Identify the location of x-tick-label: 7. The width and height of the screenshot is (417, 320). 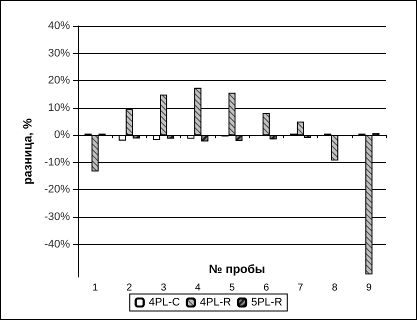
(301, 288).